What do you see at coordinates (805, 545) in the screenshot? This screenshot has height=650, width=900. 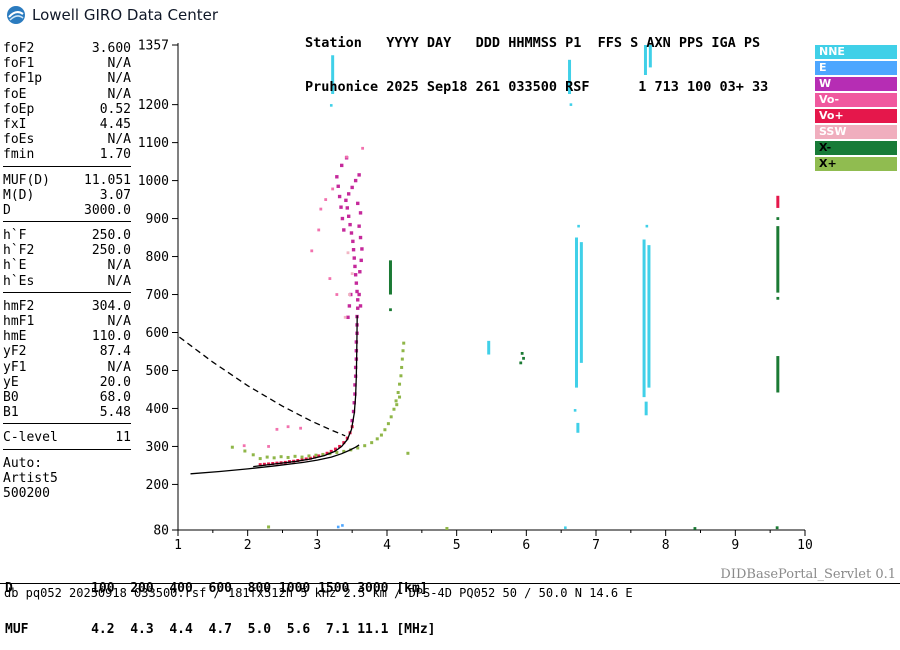 I see `x-tick-label: 10` at bounding box center [805, 545].